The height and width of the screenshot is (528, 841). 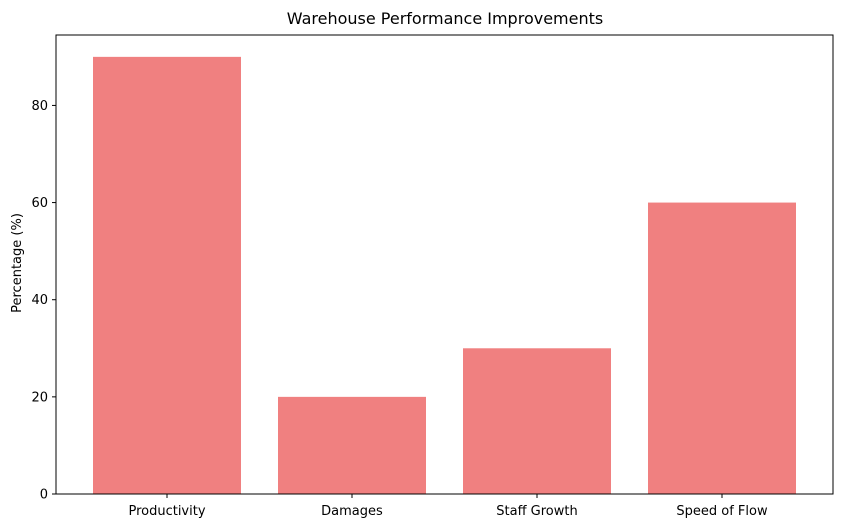 What do you see at coordinates (352, 445) in the screenshot?
I see `bar-damages` at bounding box center [352, 445].